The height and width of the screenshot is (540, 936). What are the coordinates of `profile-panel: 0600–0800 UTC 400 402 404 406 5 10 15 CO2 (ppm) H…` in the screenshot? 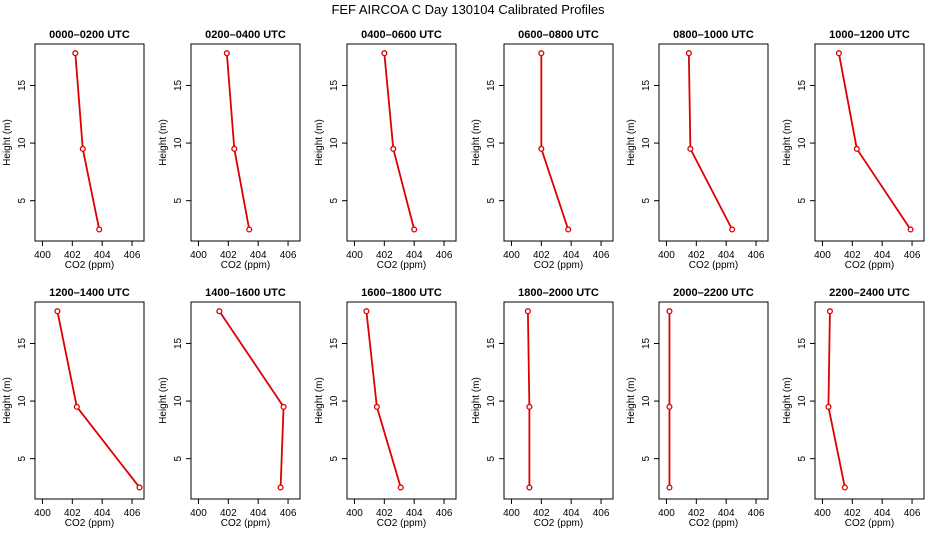 It's located at (542, 150).